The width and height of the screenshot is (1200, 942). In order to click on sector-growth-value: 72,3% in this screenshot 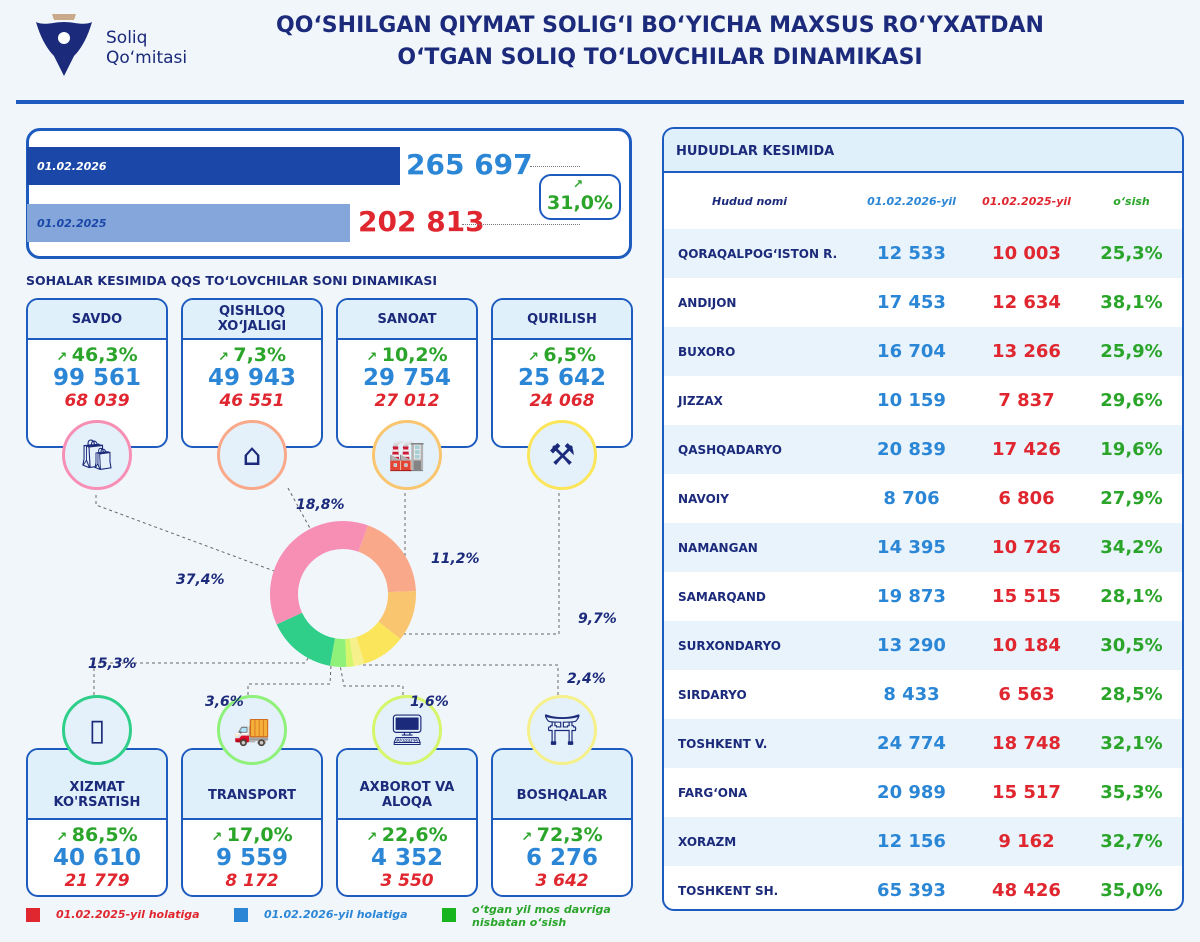, I will do `click(569, 835)`.